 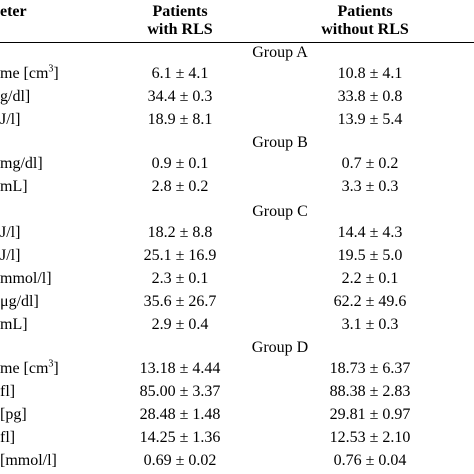 What do you see at coordinates (180, 119) in the screenshot?
I see `with-rls-cell: 18.9 ± 8.1` at bounding box center [180, 119].